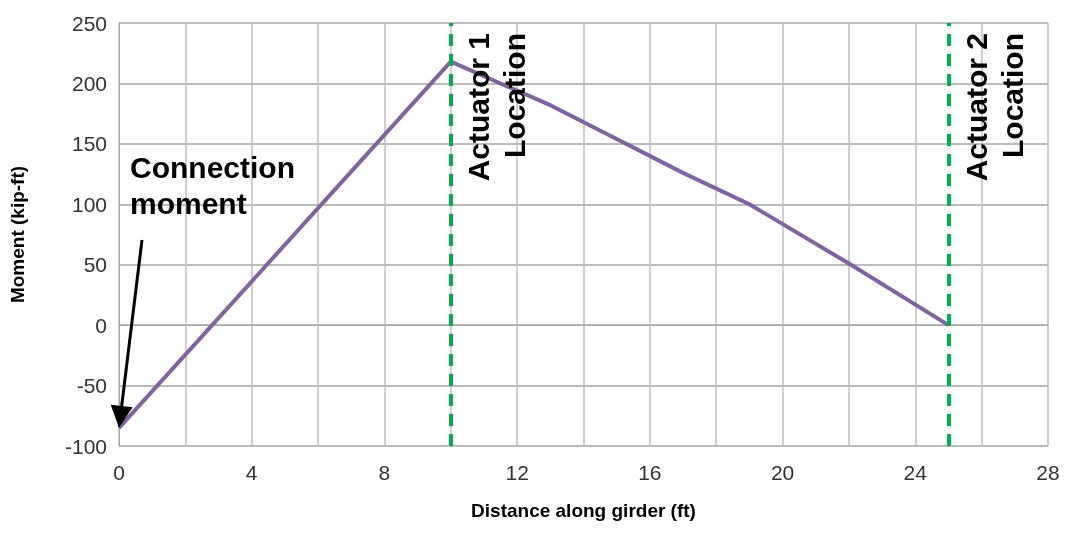  Describe the element at coordinates (583, 510) in the screenshot. I see `x-axis-title: Distance along girder (ft)` at that location.